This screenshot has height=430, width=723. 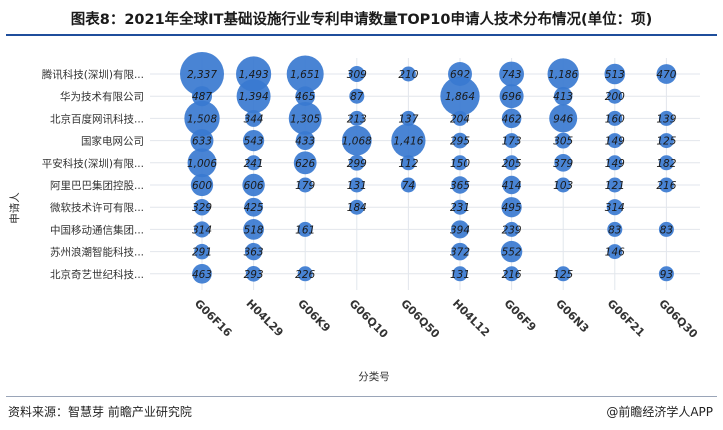 What do you see at coordinates (254, 230) in the screenshot?
I see `data-label: 518` at bounding box center [254, 230].